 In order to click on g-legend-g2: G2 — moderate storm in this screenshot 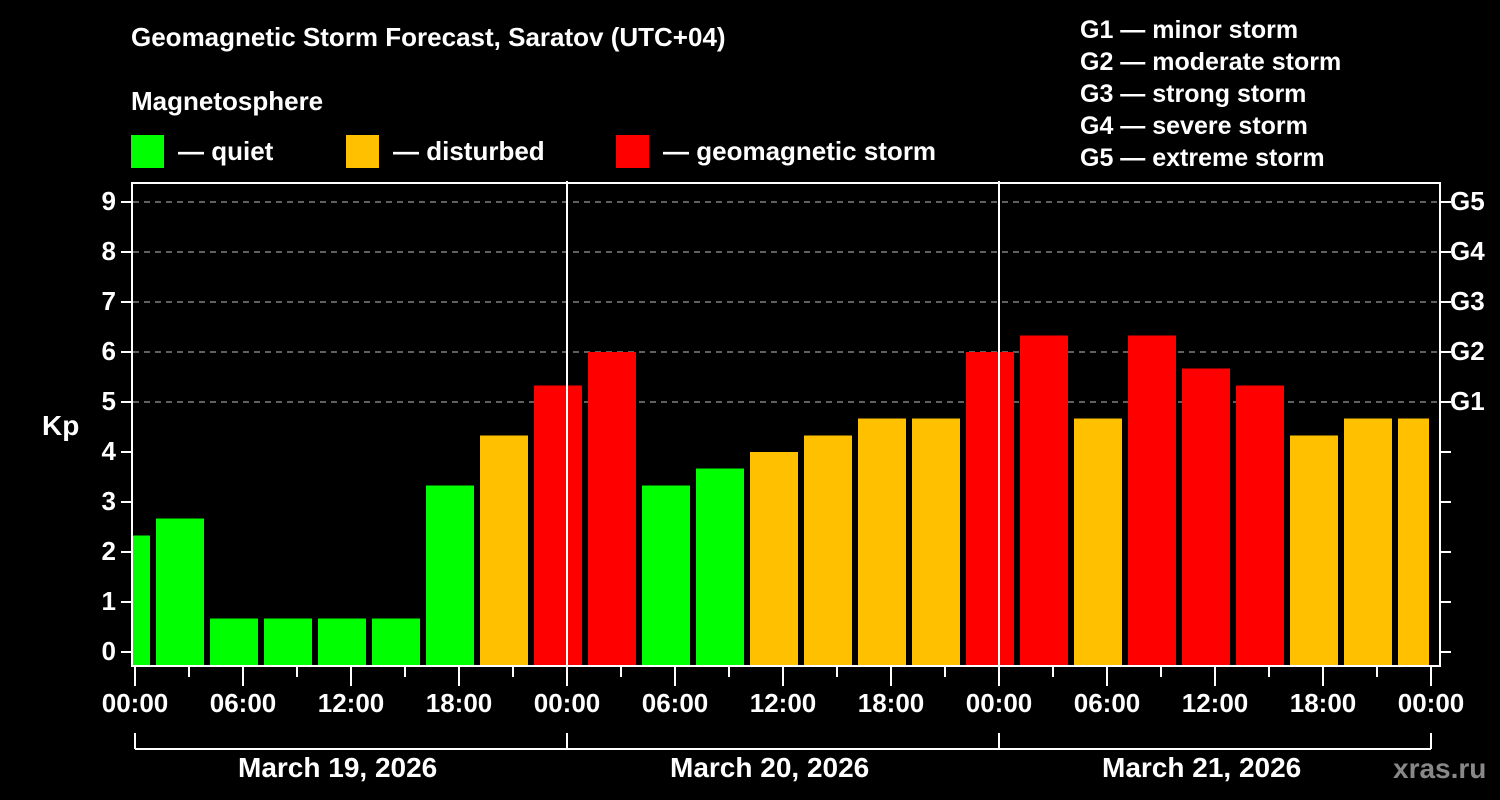, I will do `click(1211, 62)`.